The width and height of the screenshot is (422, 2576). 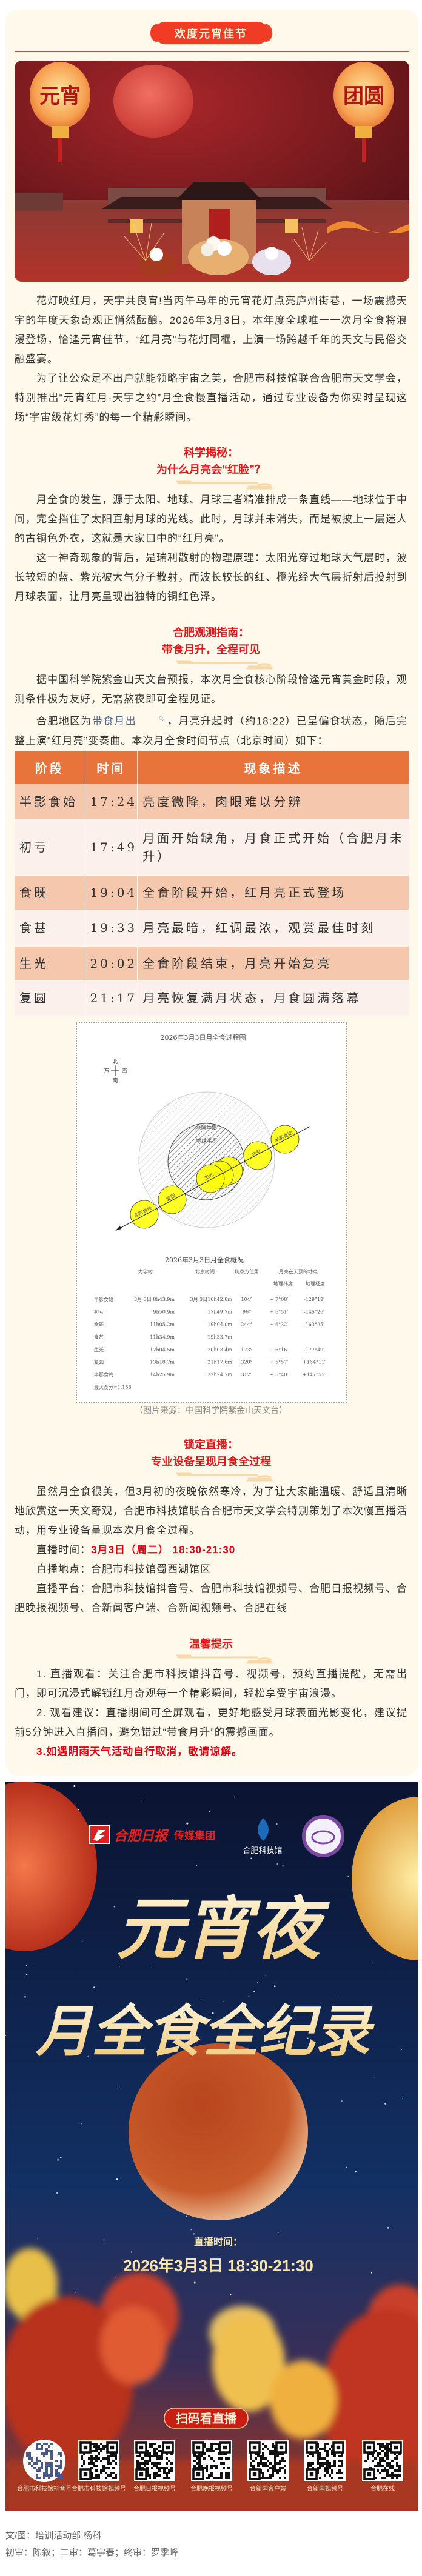 What do you see at coordinates (111, 998) in the screenshot?
I see `time-cell: 21:17` at bounding box center [111, 998].